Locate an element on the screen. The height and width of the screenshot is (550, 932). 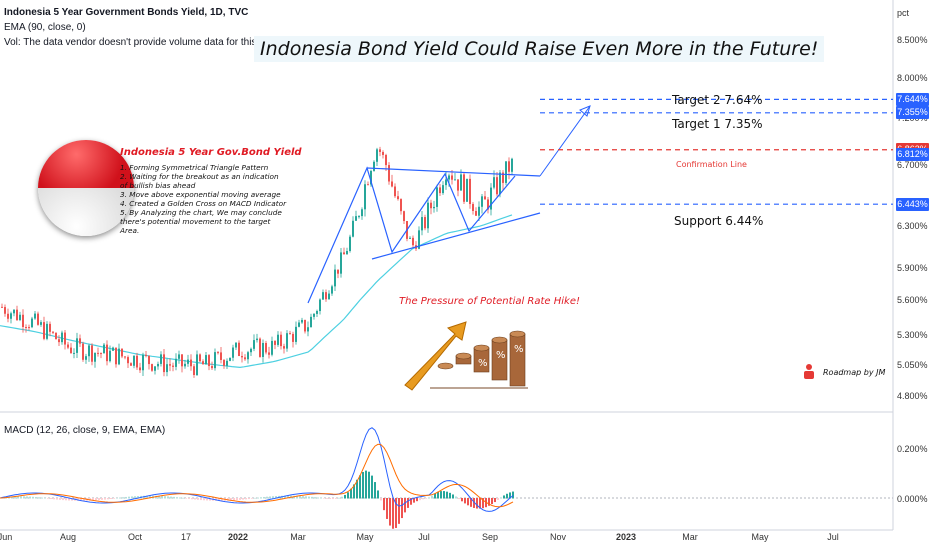
x-tick-label: Jun is located at coordinates (6, 537).